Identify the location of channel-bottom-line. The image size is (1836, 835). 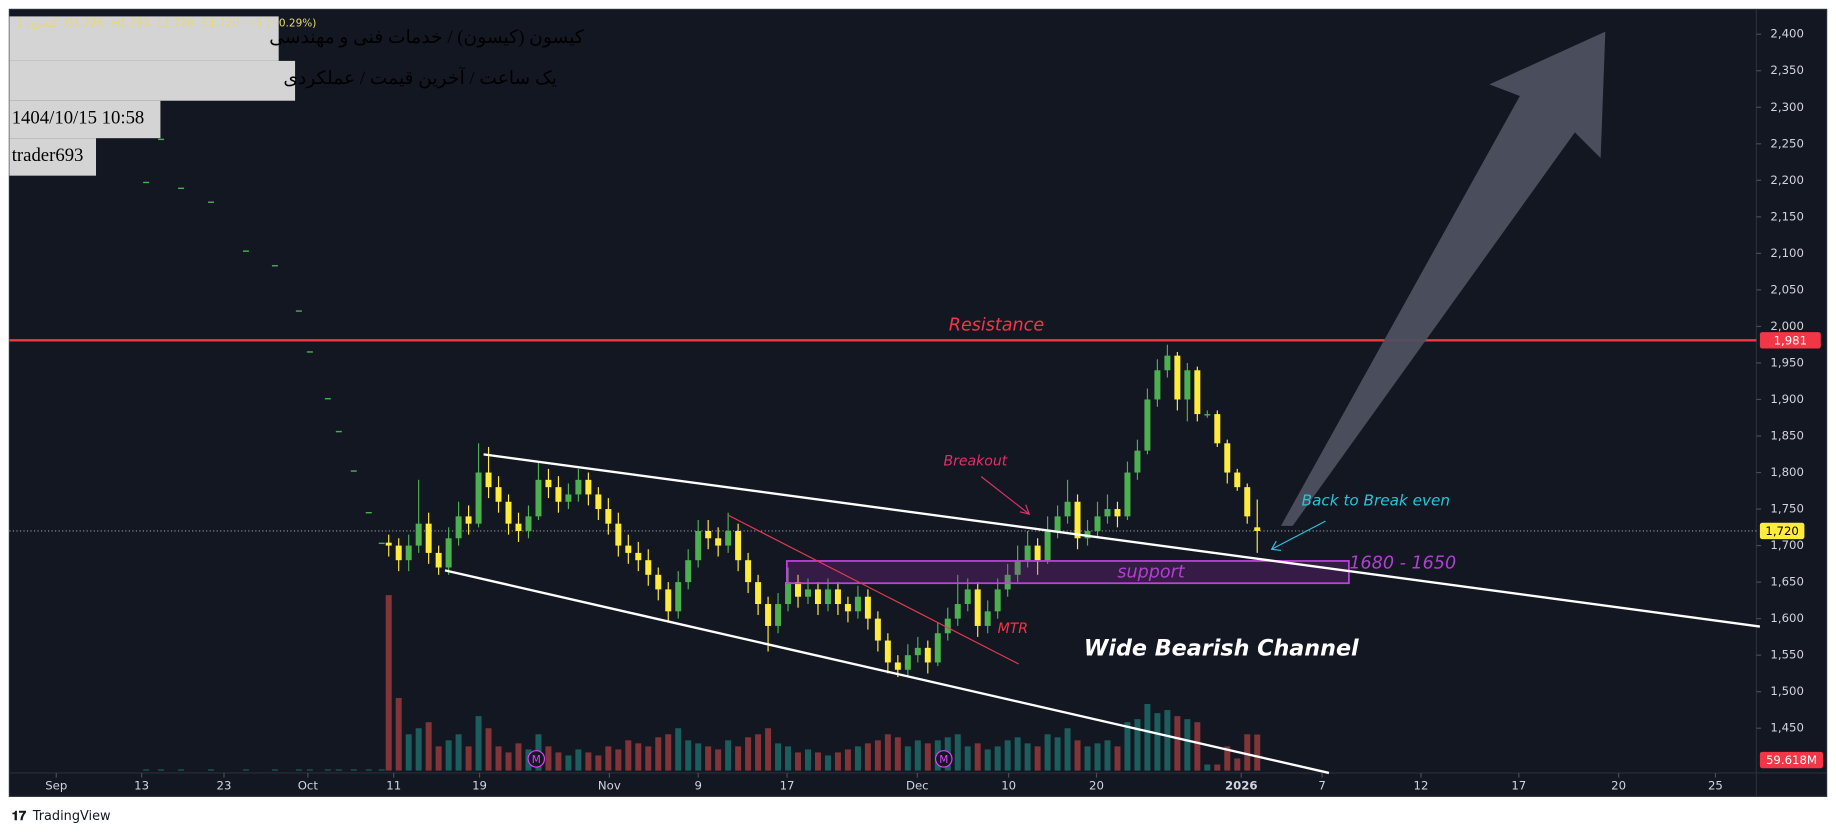
(887, 672).